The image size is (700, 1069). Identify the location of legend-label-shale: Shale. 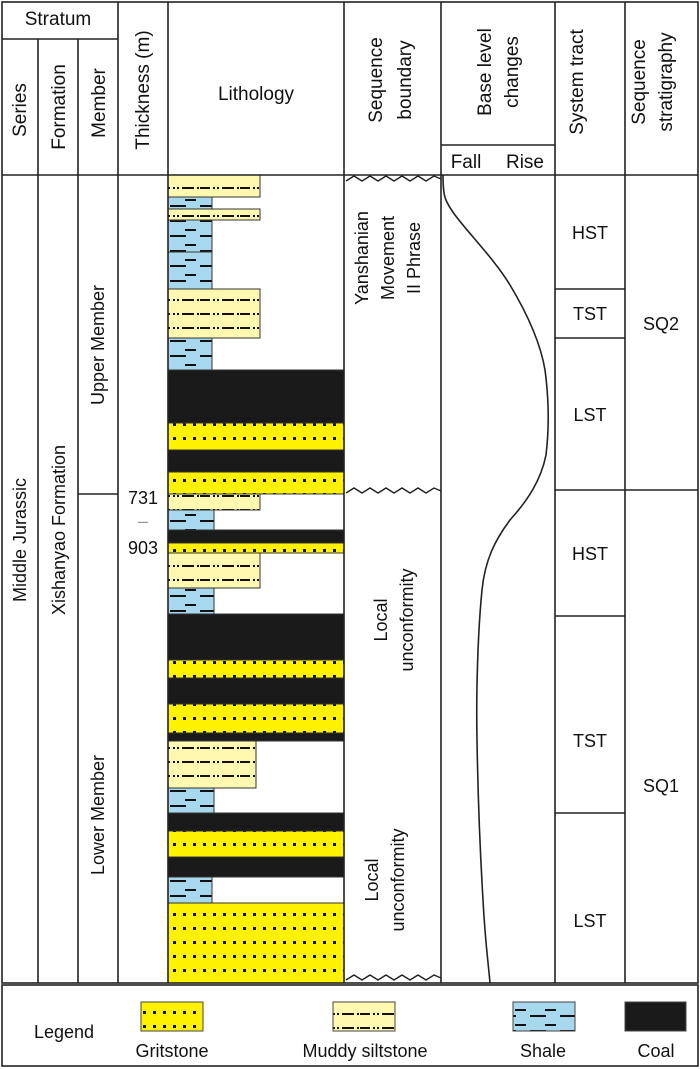
(543, 1051).